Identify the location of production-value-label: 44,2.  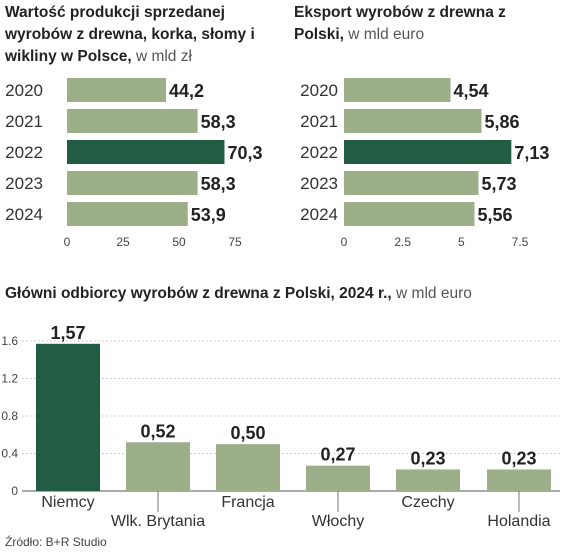
(186, 91).